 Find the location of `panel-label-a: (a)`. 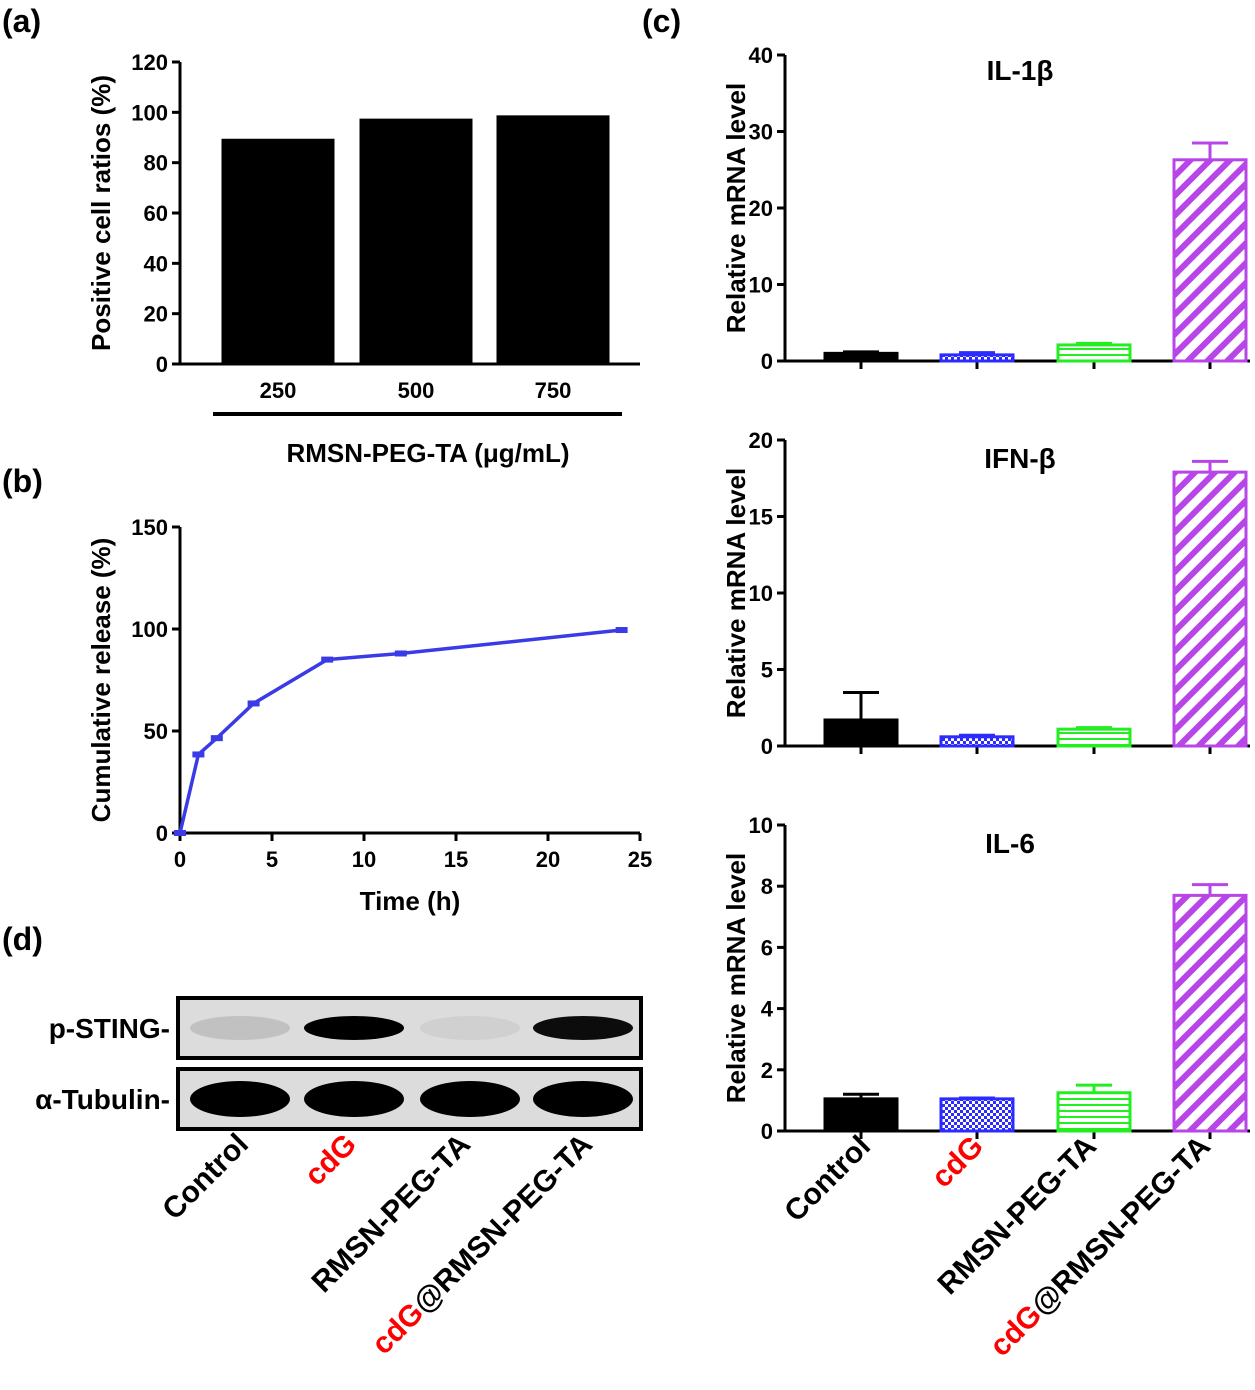

panel-label-a: (a) is located at coordinates (21, 21).